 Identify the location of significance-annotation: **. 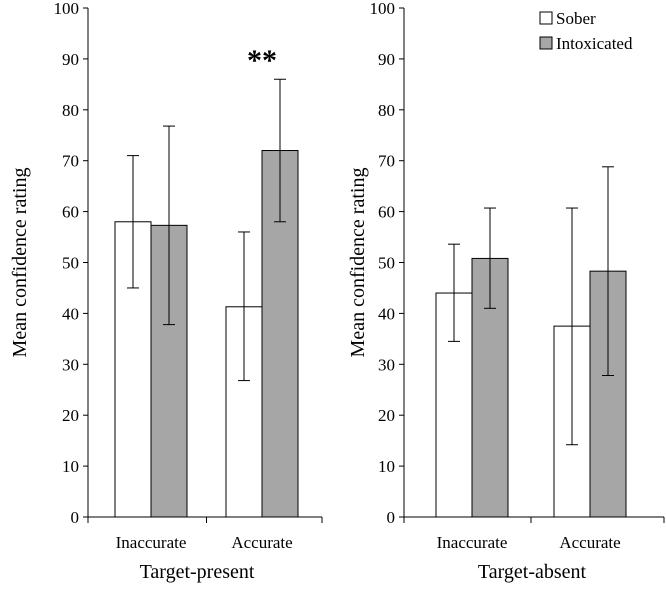
(262, 60).